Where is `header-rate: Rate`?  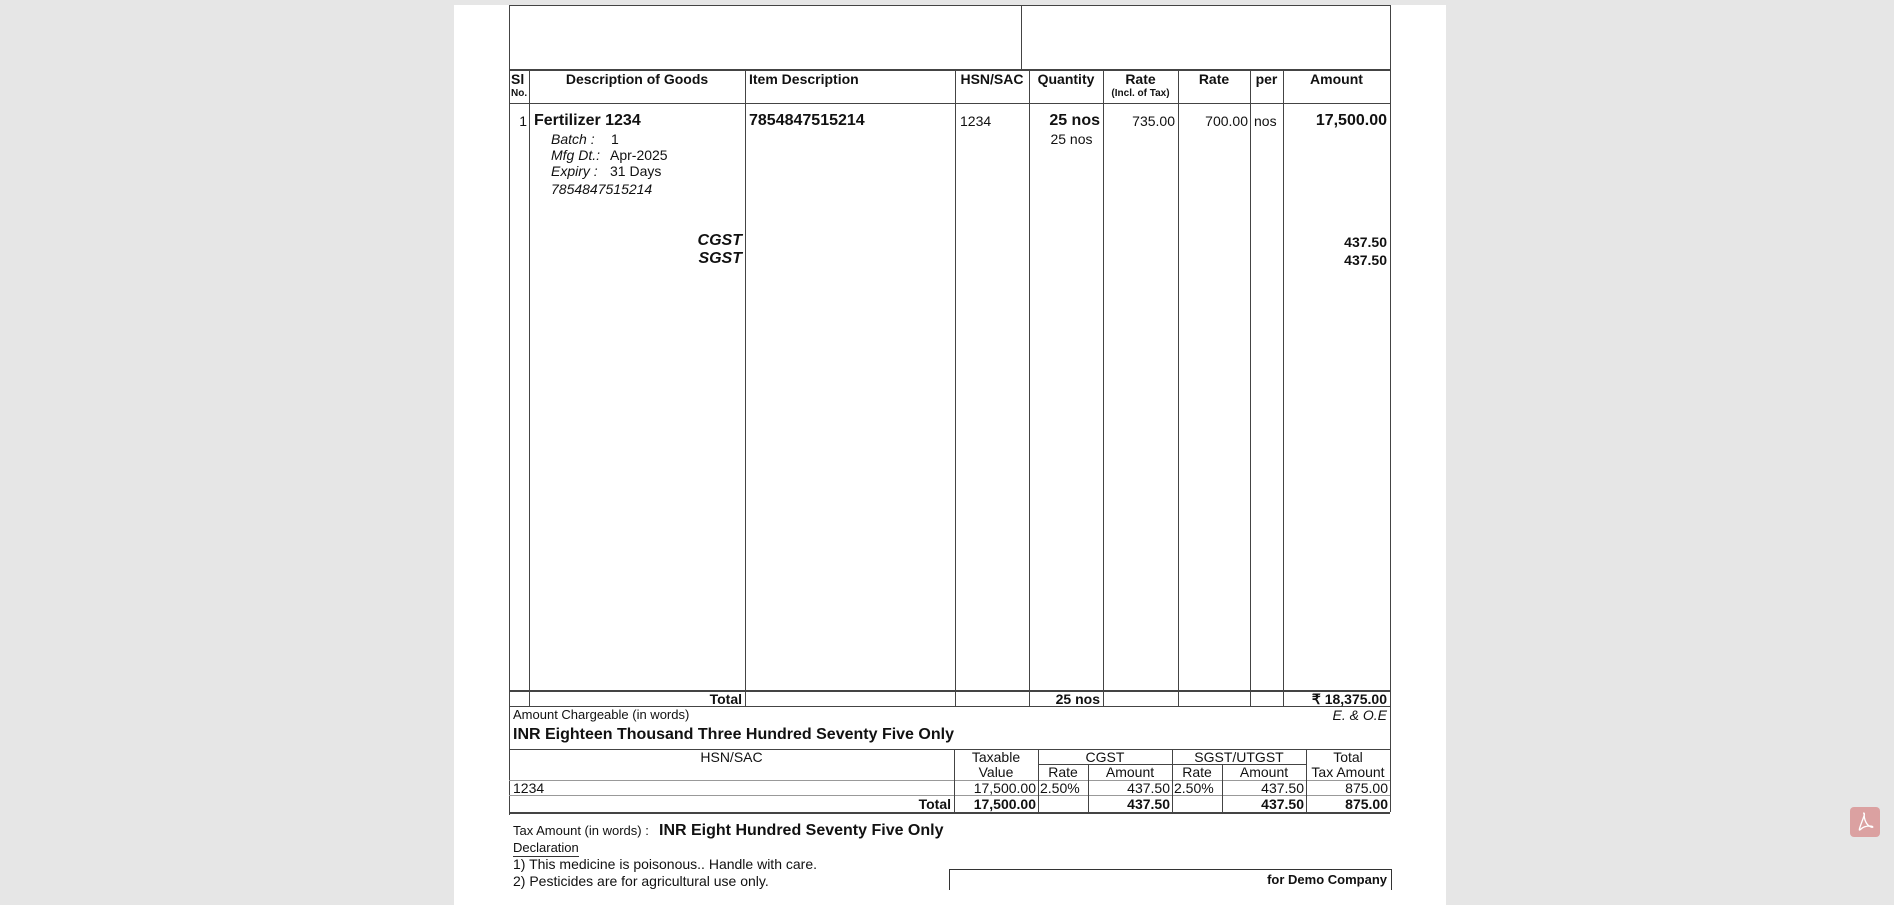 header-rate: Rate is located at coordinates (1214, 79).